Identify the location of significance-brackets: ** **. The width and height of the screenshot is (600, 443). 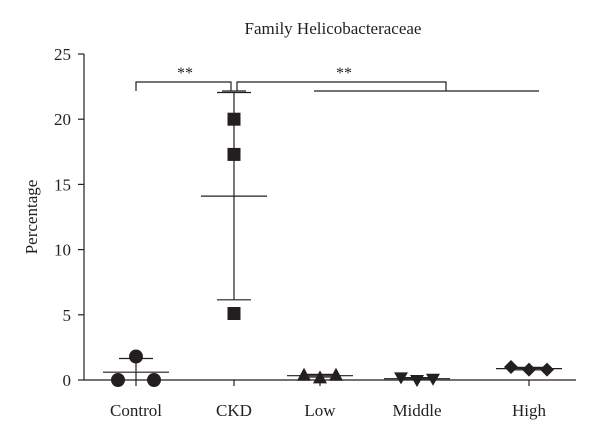
(337, 78).